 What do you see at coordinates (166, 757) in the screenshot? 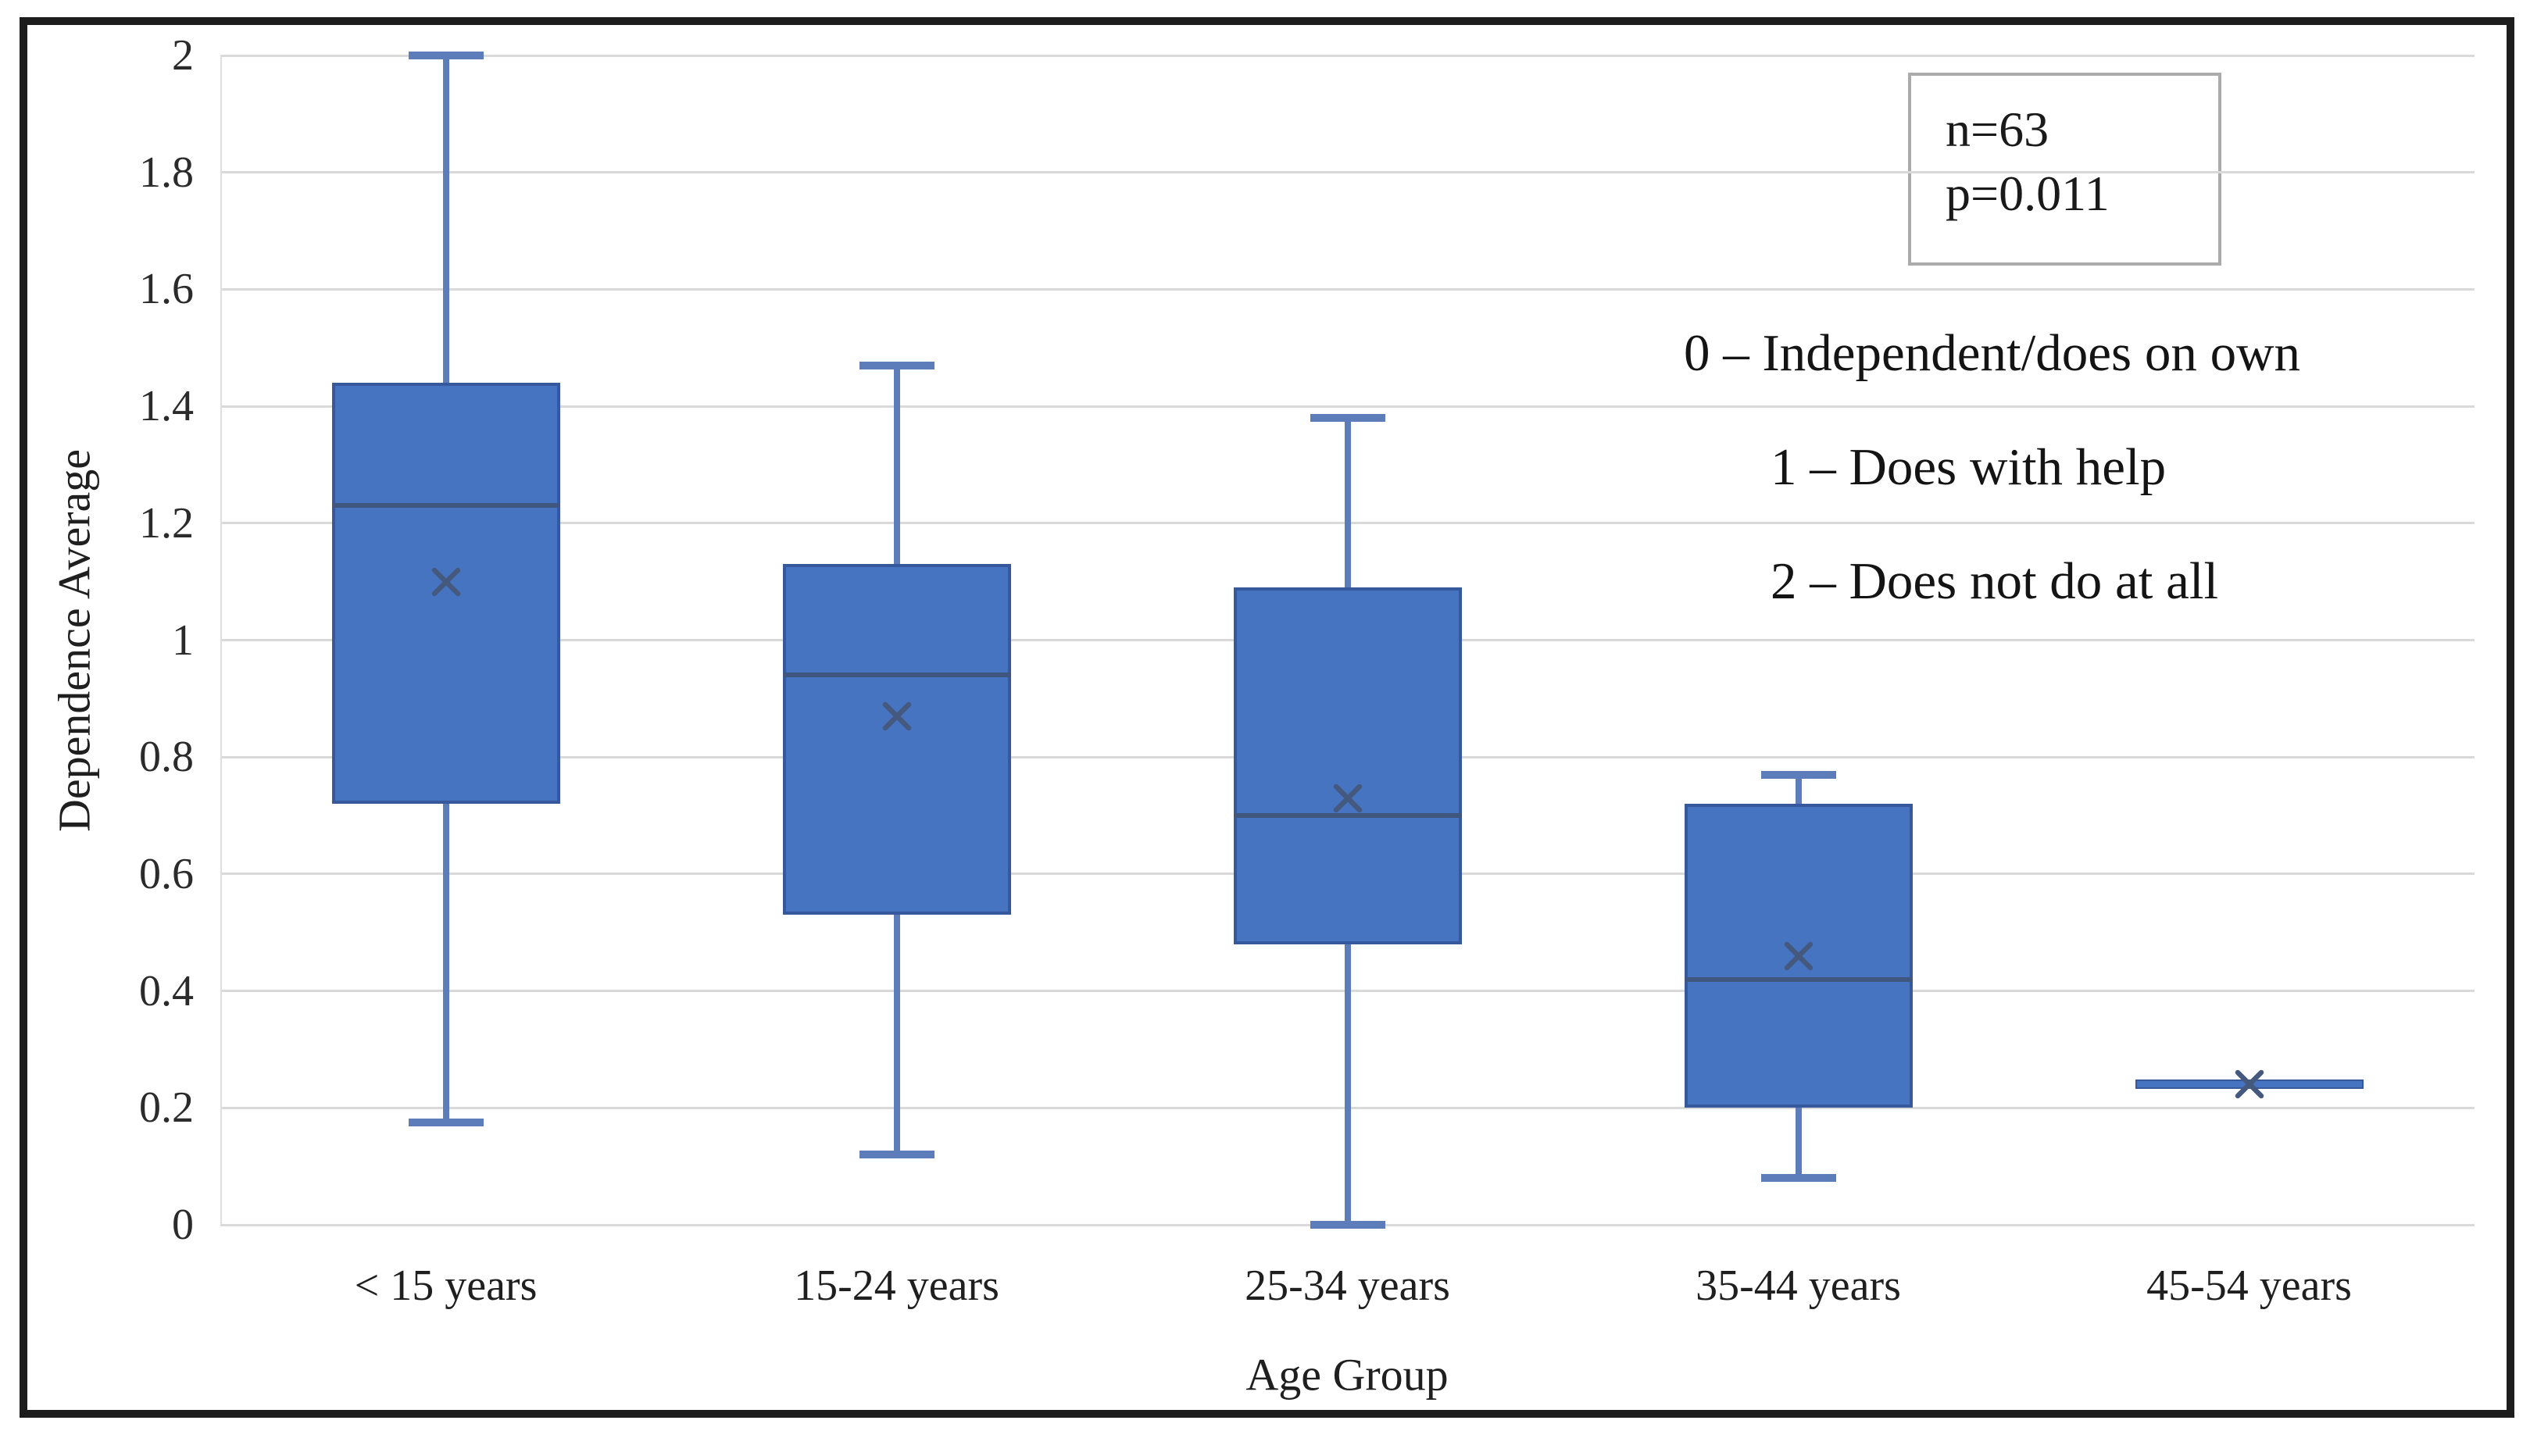
I see `y-tick-label-0.8: 0.8` at bounding box center [166, 757].